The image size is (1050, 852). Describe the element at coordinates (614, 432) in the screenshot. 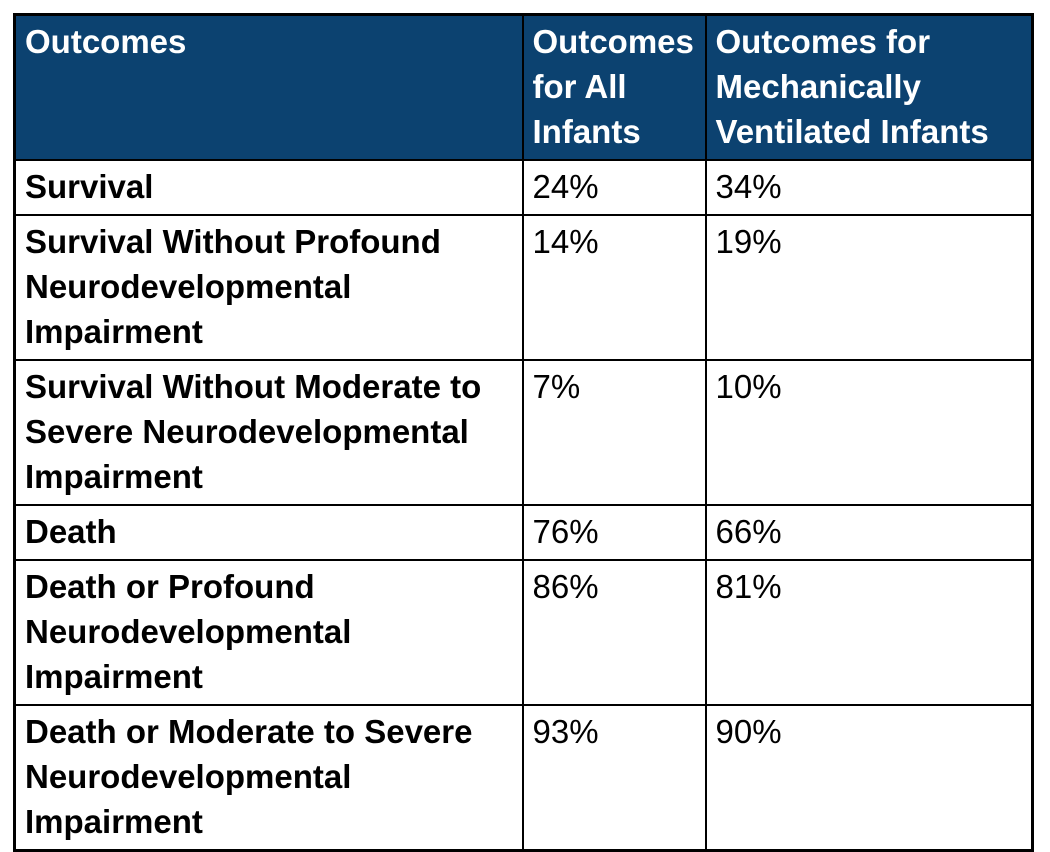

I see `all-infants-value-cell: 7%` at that location.